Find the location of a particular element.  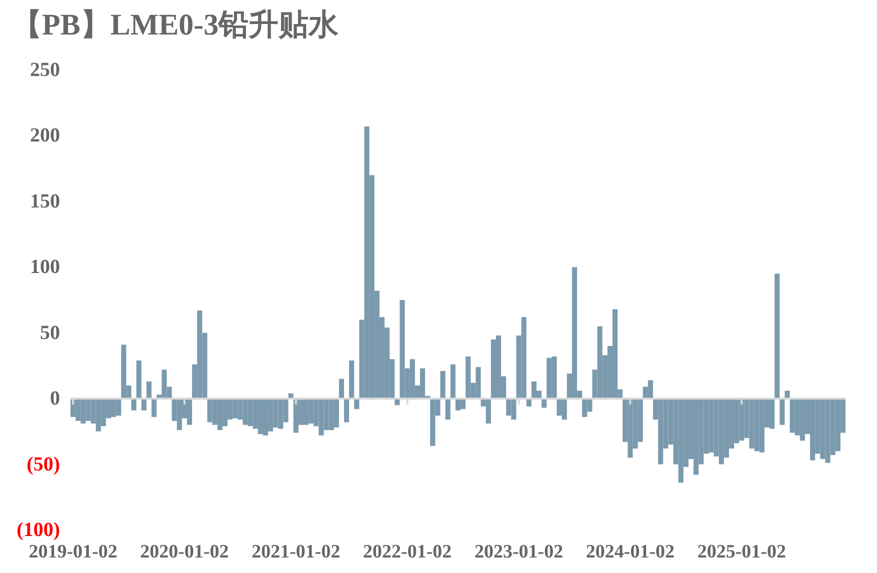

y-tick-label: 100 is located at coordinates (45, 267).